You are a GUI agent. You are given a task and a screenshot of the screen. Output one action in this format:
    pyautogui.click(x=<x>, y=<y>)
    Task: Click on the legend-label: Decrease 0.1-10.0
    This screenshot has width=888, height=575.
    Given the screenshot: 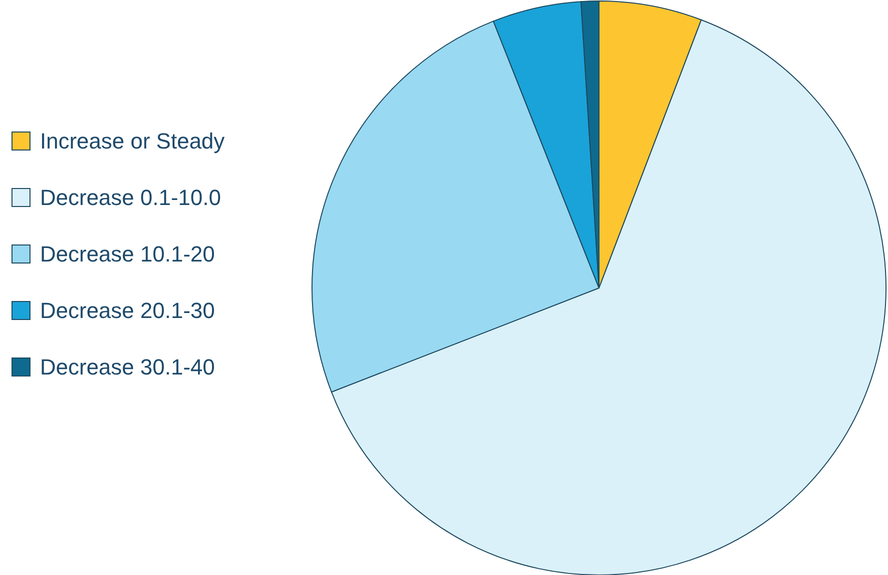 What is the action you would take?
    pyautogui.click(x=130, y=197)
    